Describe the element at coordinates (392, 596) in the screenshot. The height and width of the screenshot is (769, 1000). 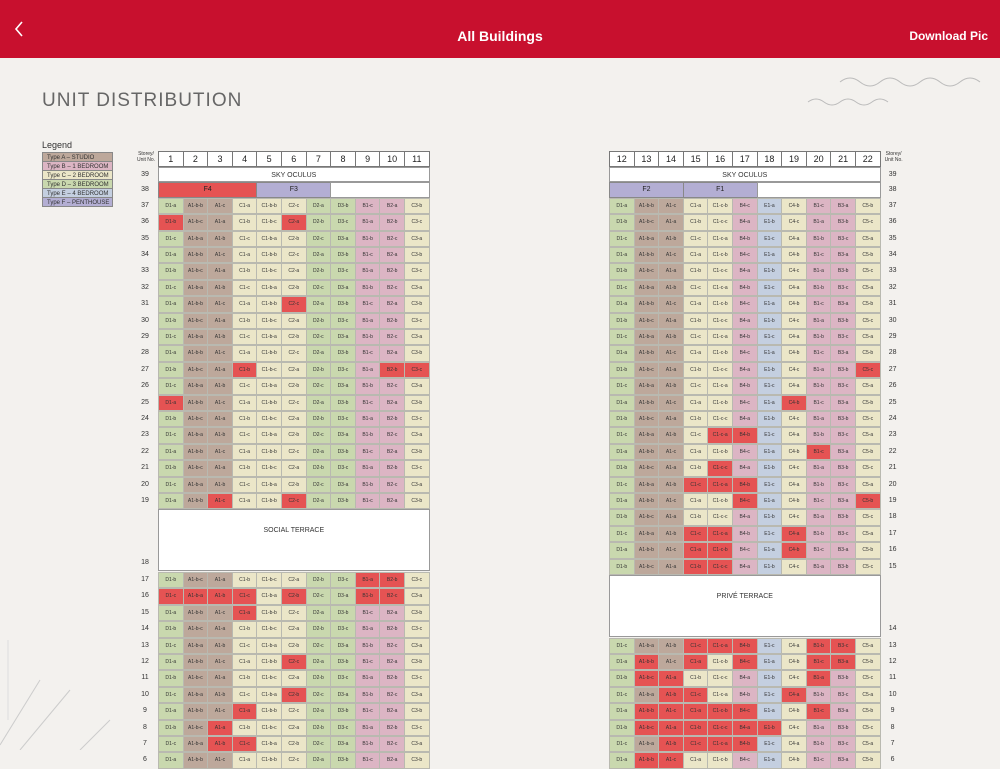
I see `unit-cell: B2-c` at that location.